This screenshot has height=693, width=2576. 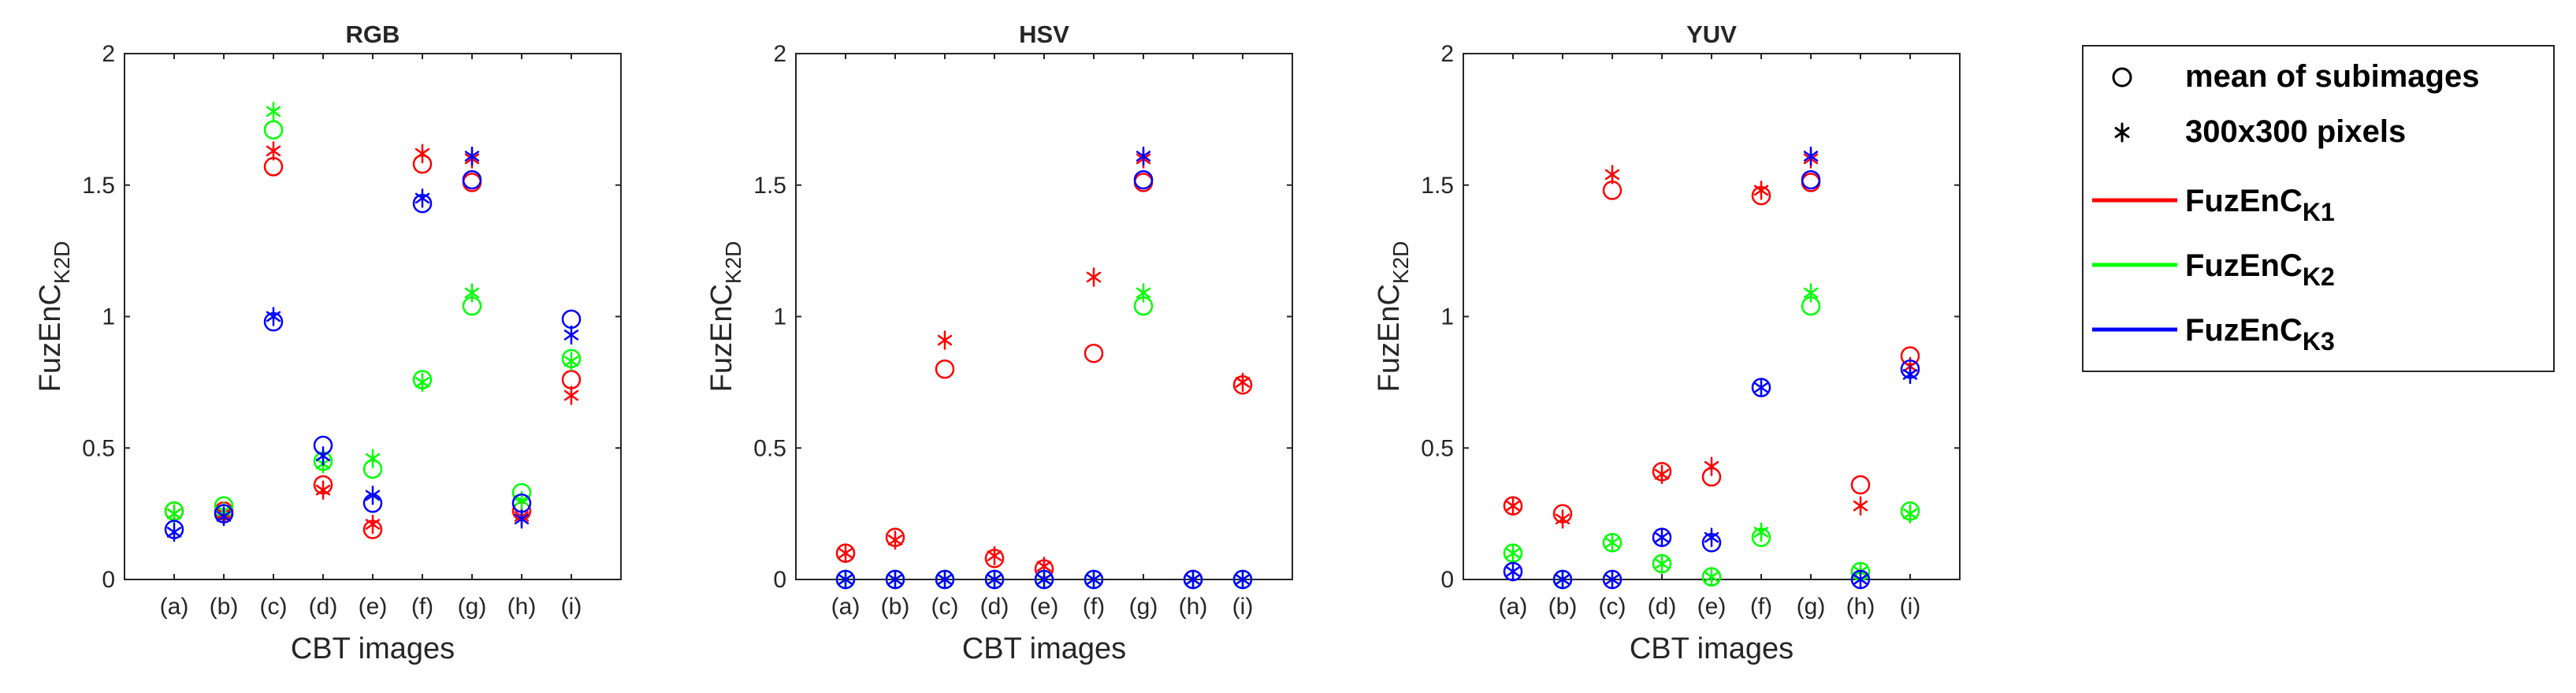 I want to click on legend-asterisk-icon, so click(x=2122, y=132).